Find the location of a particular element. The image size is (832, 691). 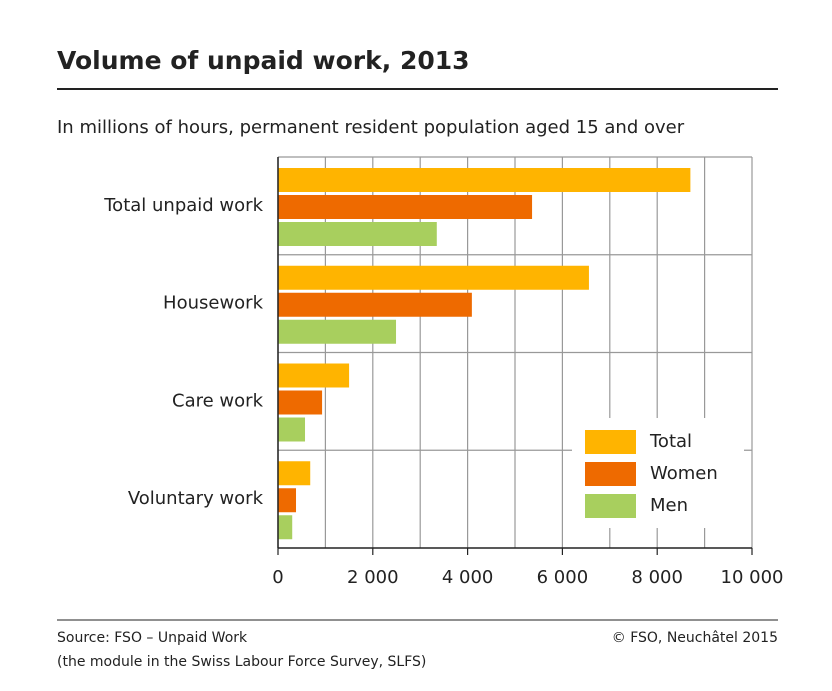

x-tick-label: 2 000 is located at coordinates (373, 577).